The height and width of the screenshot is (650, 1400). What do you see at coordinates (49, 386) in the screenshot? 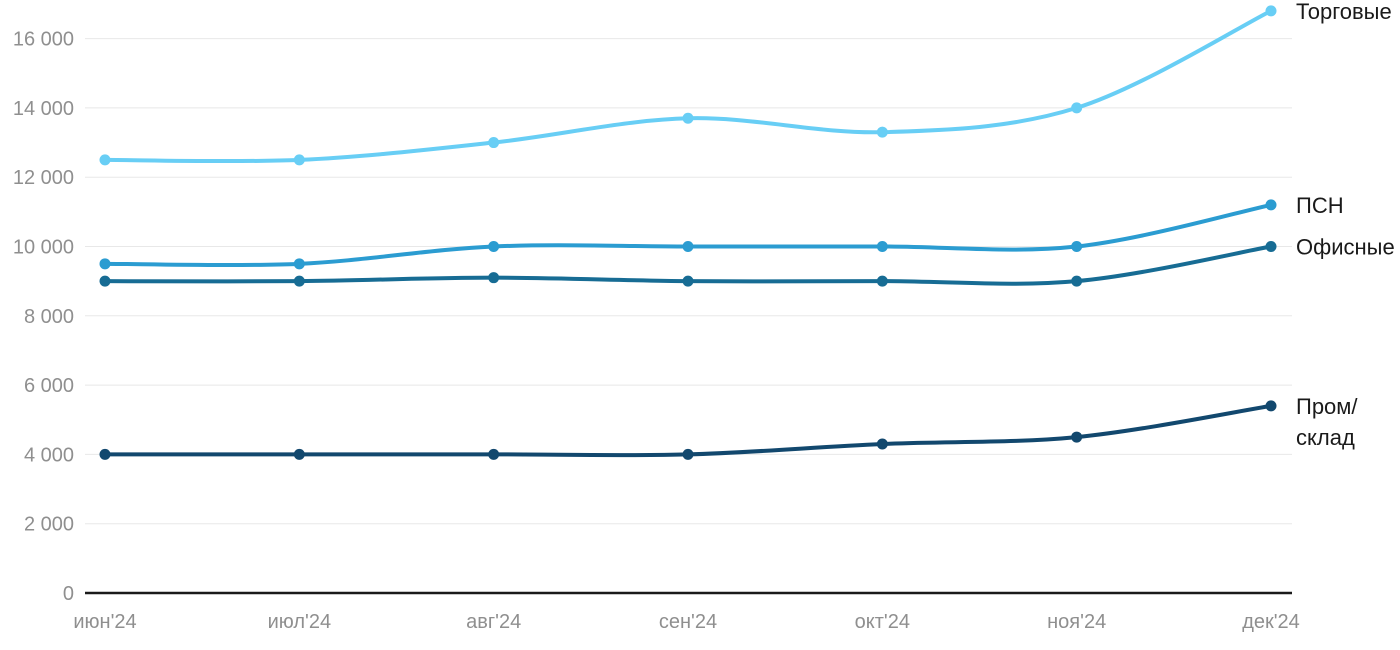
I see `y-tick-label: 6 000` at bounding box center [49, 386].